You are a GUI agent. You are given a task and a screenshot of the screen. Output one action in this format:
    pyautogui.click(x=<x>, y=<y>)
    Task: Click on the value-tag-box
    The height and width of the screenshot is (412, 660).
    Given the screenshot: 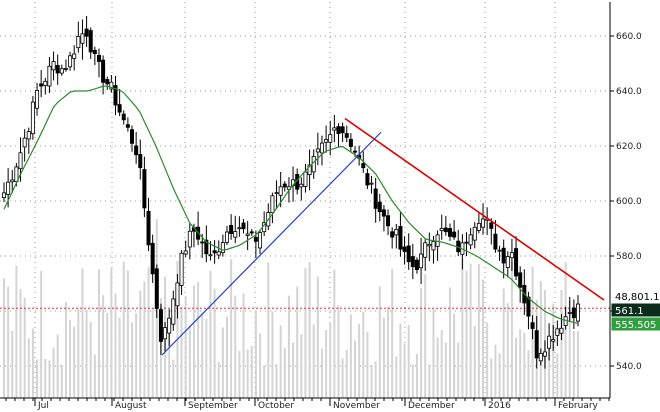 What is the action you would take?
    pyautogui.click(x=635, y=324)
    